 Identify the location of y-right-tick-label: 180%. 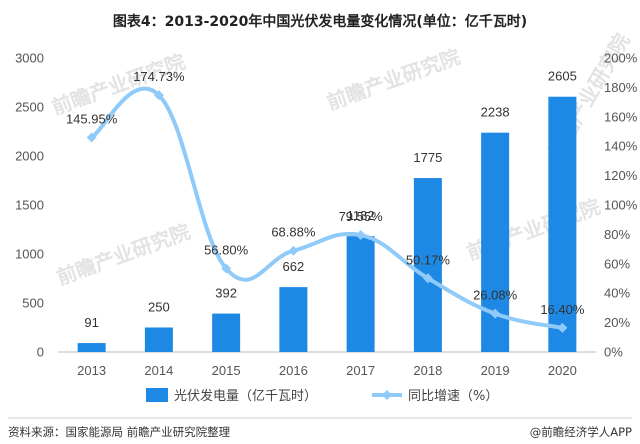
(621, 87).